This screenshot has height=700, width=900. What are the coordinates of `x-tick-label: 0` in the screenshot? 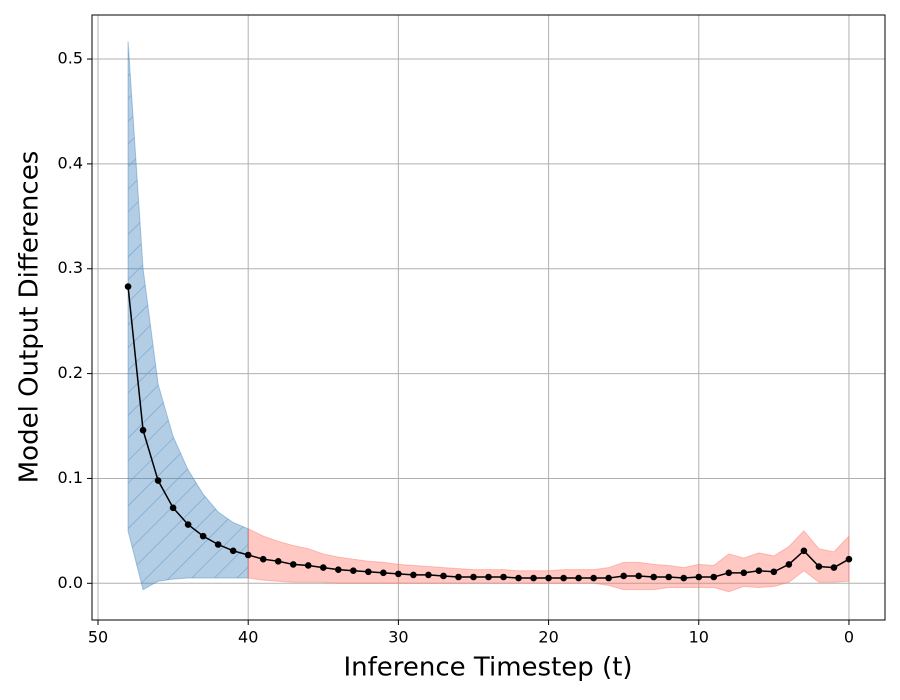 It's located at (849, 637).